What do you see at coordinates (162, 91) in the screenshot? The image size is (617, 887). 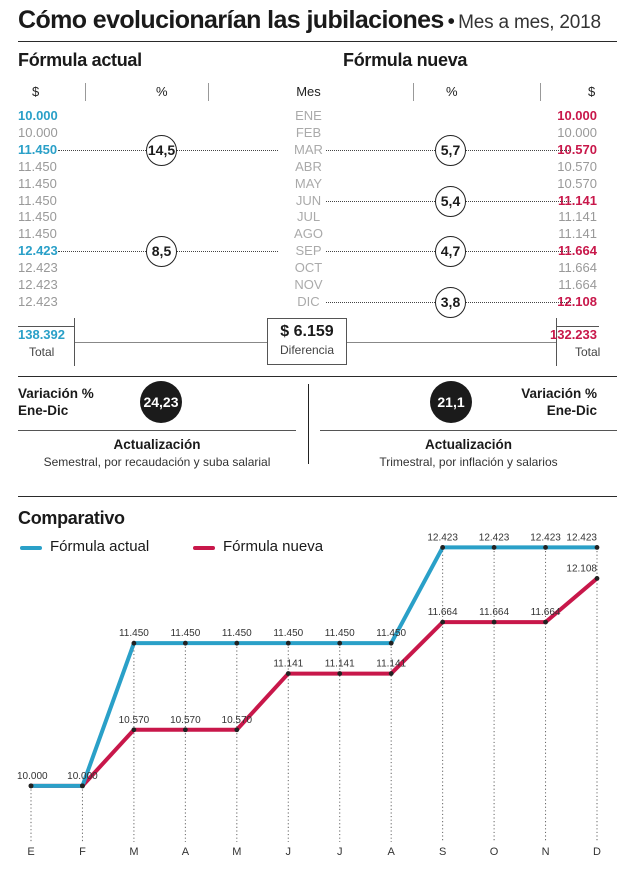 I see `col-pct-left: %` at bounding box center [162, 91].